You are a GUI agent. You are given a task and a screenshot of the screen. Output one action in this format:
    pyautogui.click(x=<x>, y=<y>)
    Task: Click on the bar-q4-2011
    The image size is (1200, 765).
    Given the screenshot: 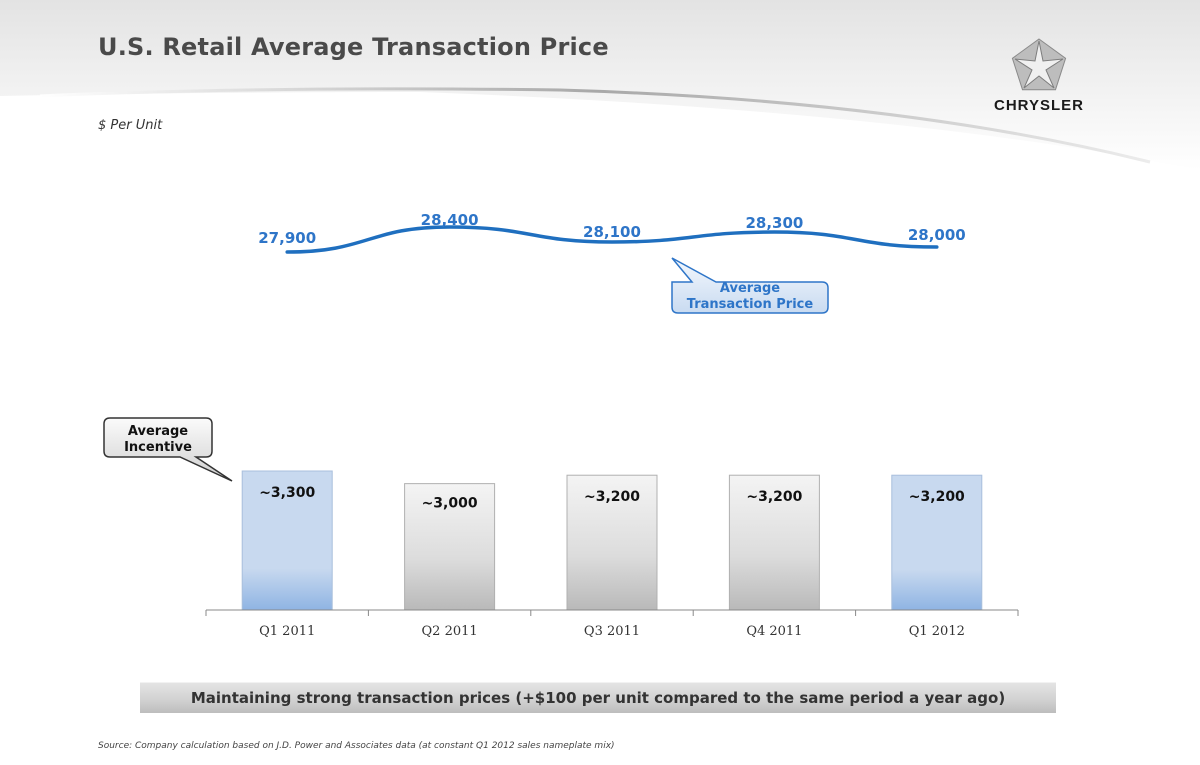 What is the action you would take?
    pyautogui.click(x=774, y=542)
    